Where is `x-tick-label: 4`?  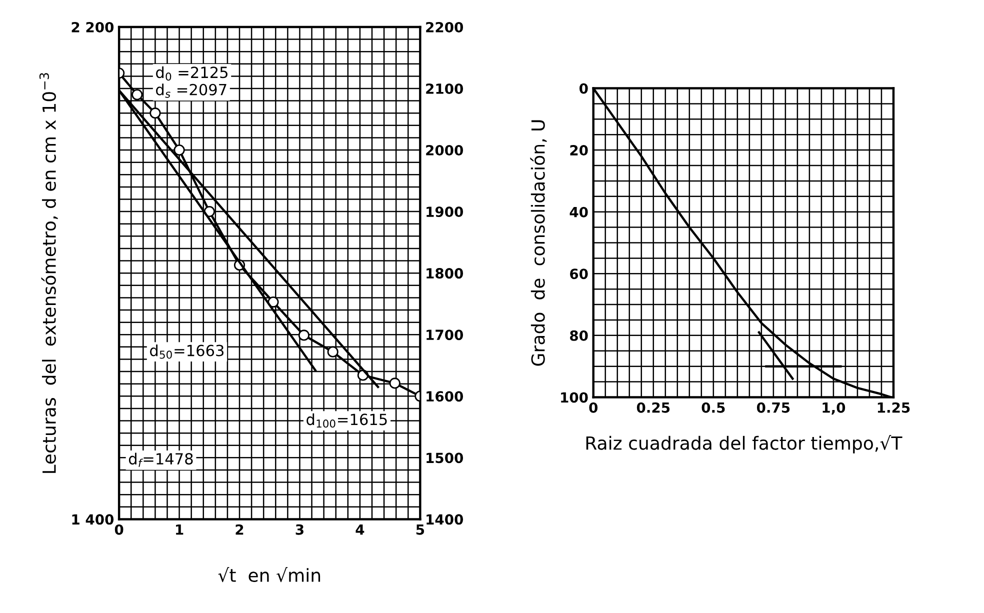 x-tick-label: 4 is located at coordinates (360, 529).